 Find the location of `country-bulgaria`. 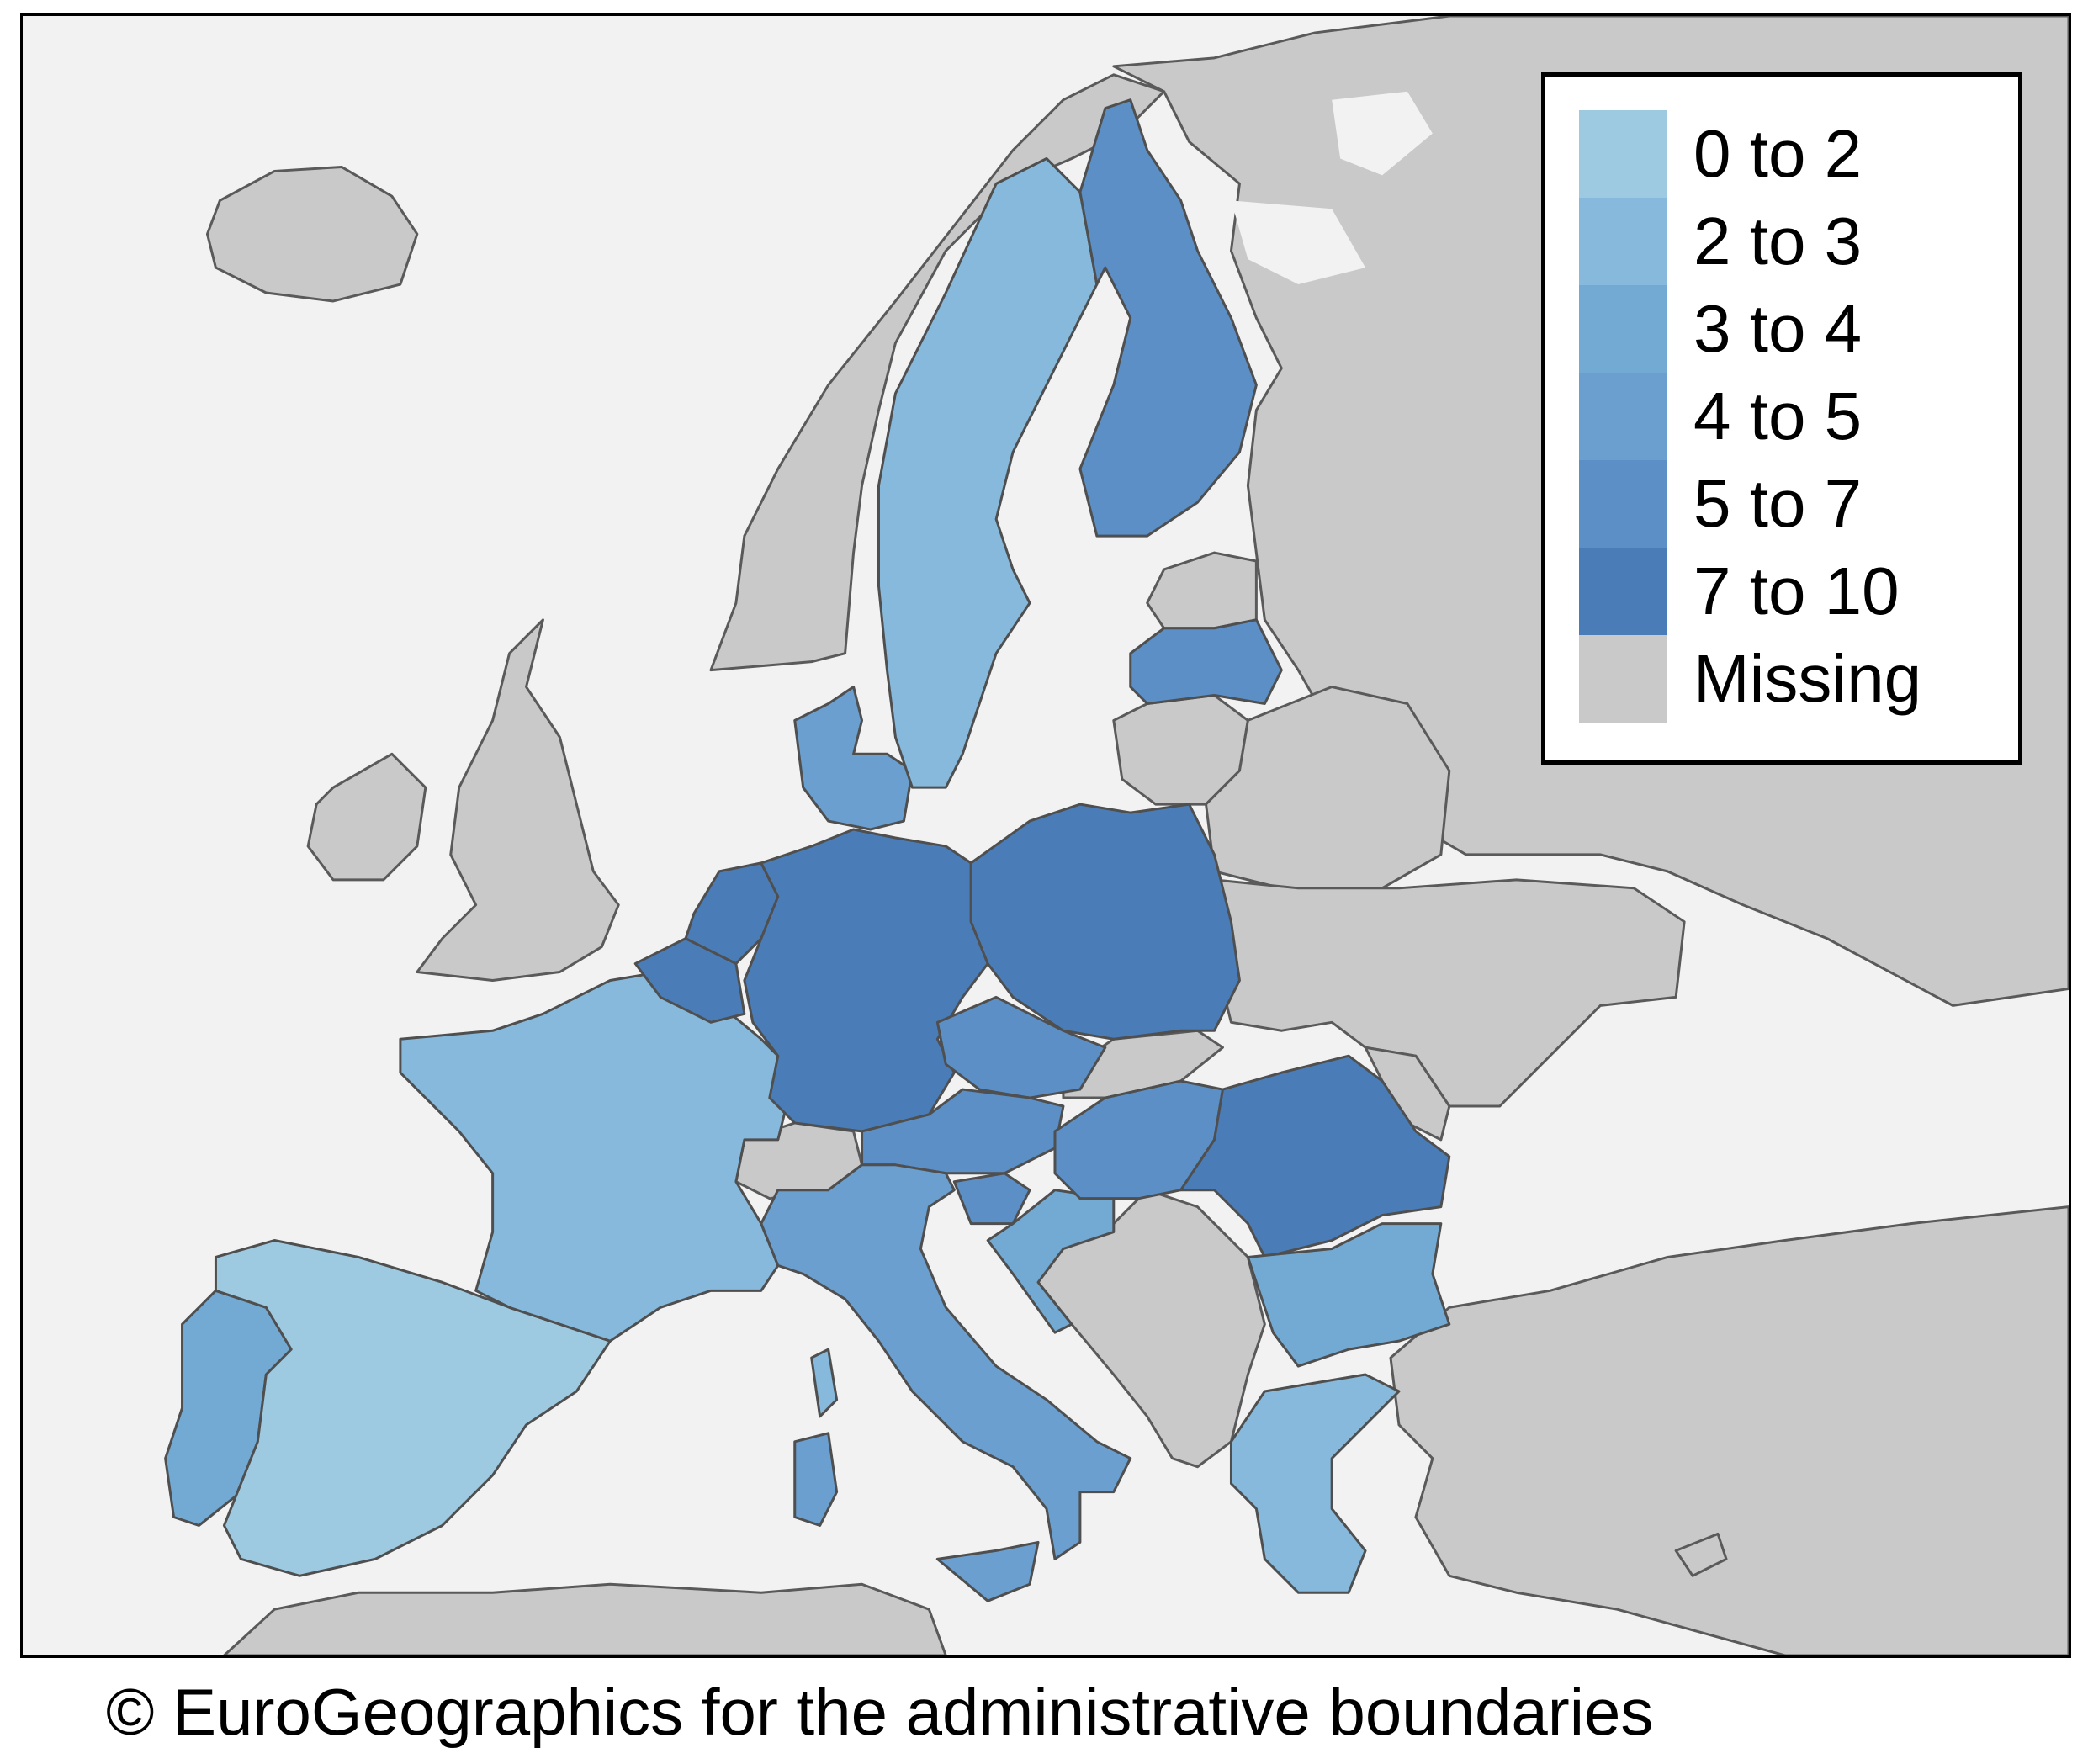

country-bulgaria is located at coordinates (1348, 1295).